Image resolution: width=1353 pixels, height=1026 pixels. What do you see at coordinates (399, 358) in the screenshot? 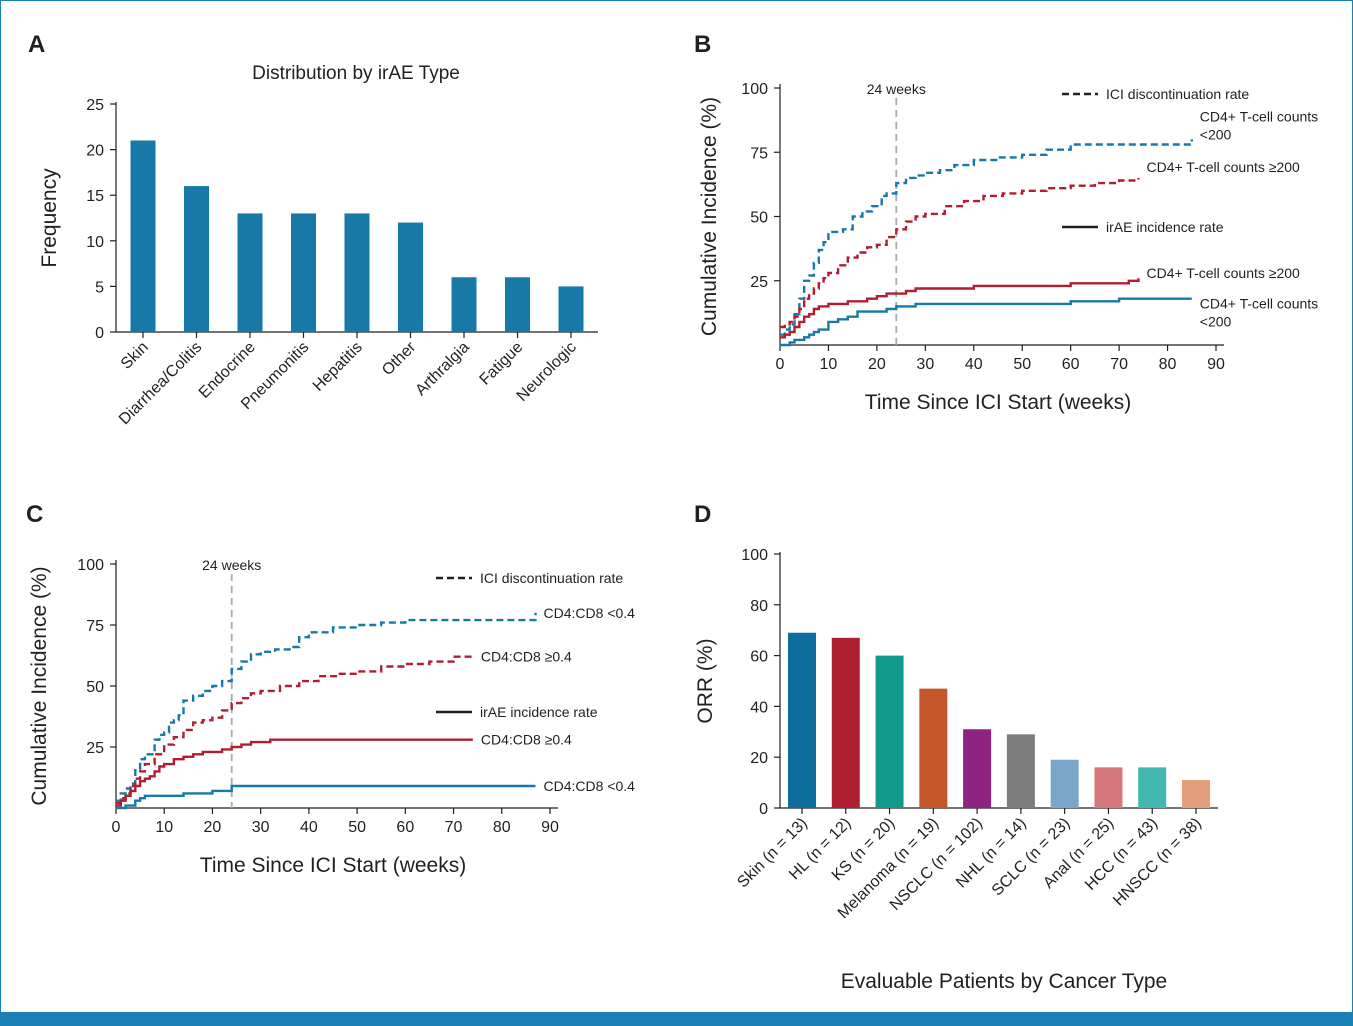
I see `x-tick-label-other: Other` at bounding box center [399, 358].